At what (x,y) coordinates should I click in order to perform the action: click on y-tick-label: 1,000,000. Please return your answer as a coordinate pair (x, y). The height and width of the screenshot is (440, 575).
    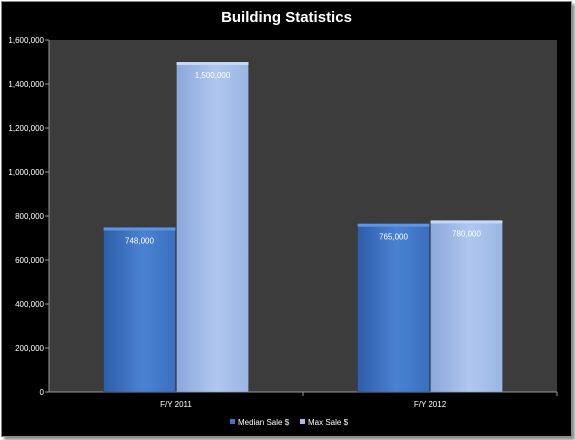
    Looking at the image, I should click on (26, 172).